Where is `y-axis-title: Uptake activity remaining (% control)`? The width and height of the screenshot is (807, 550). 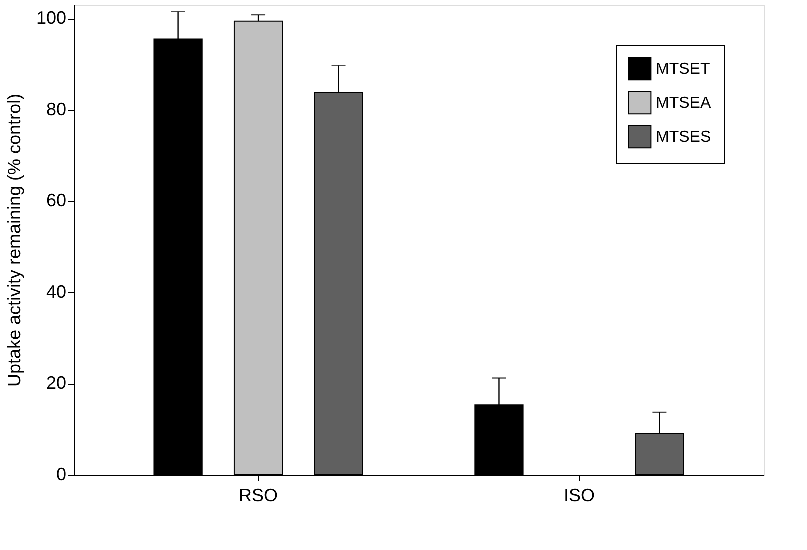
y-axis-title: Uptake activity remaining (% control) is located at coordinates (14, 241).